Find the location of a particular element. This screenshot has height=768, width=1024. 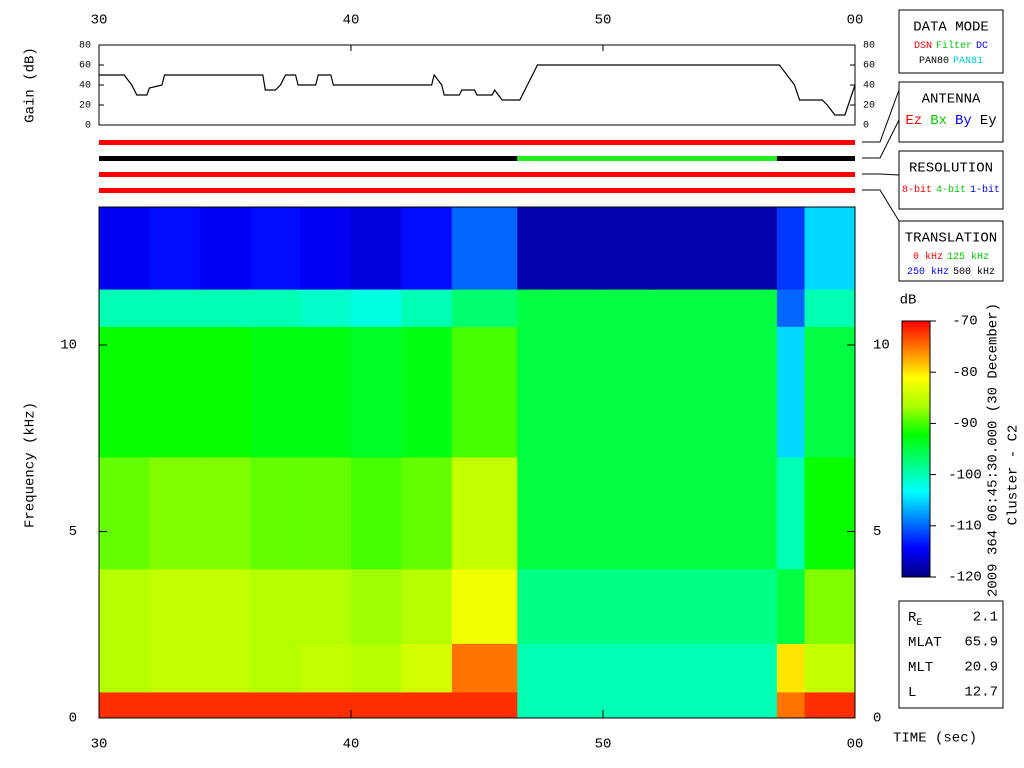

info-label-text: MLAT is located at coordinates (925, 643).